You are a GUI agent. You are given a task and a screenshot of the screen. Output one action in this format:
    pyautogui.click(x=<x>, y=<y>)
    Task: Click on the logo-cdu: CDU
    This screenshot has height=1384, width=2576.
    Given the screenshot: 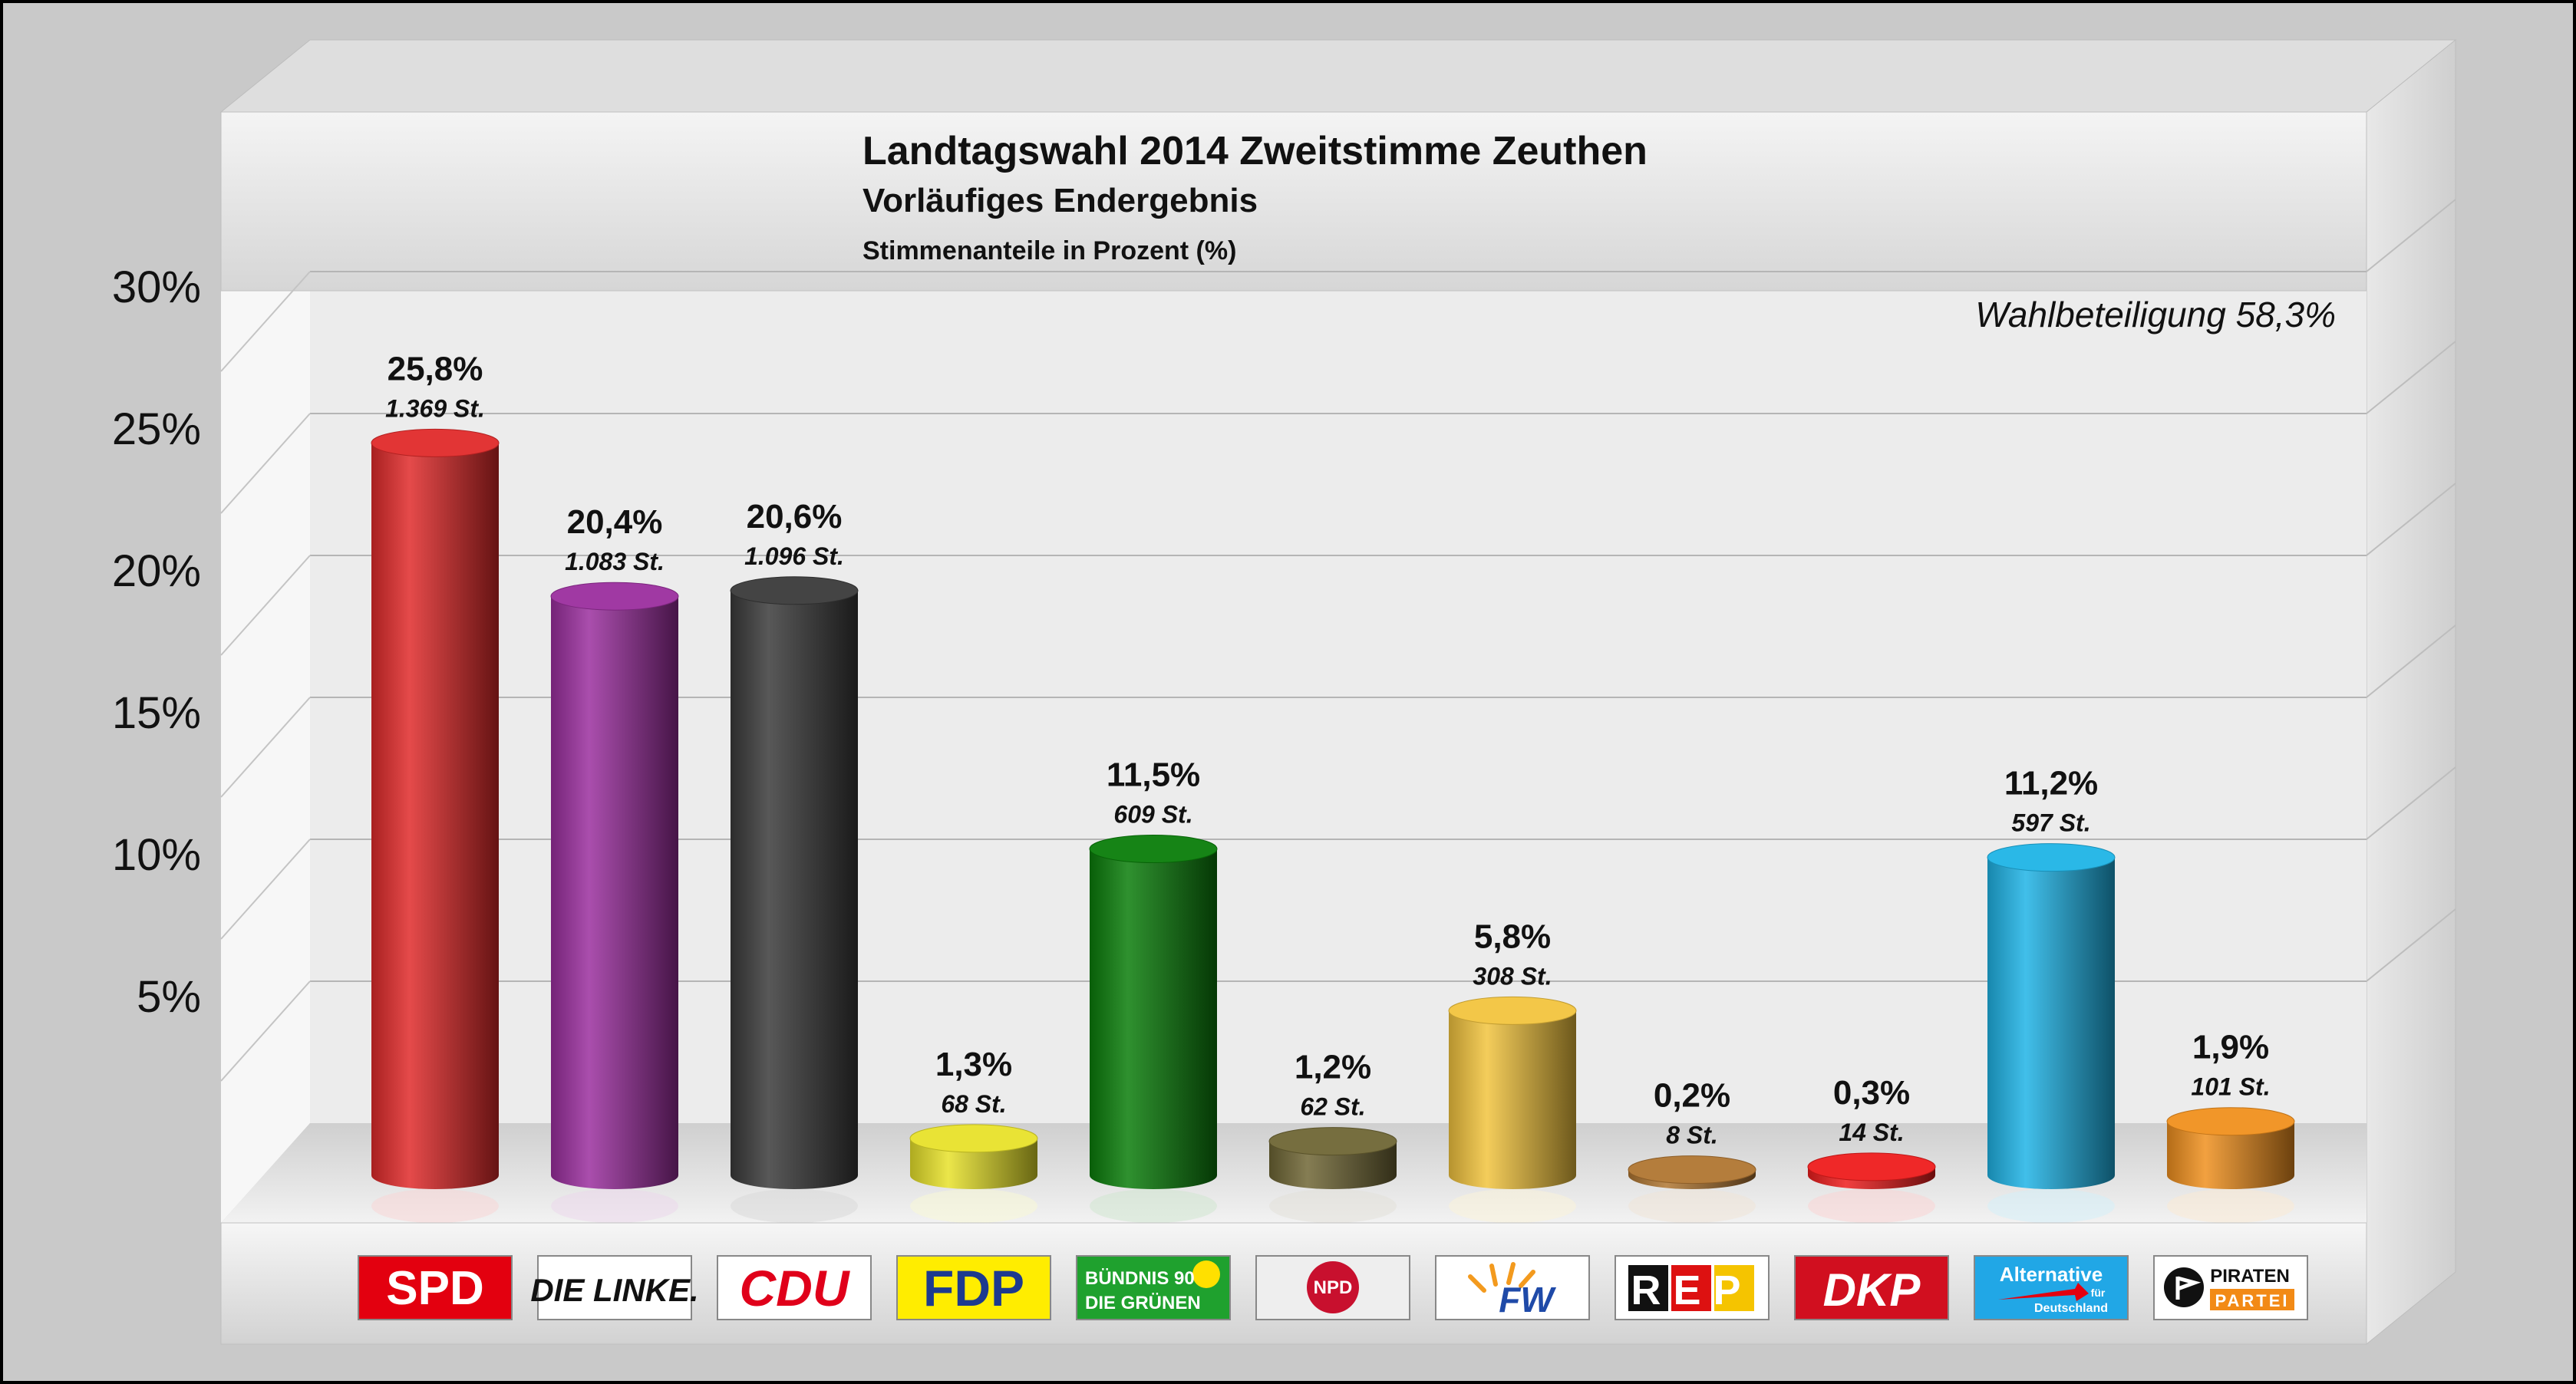 What is the action you would take?
    pyautogui.click(x=794, y=1287)
    